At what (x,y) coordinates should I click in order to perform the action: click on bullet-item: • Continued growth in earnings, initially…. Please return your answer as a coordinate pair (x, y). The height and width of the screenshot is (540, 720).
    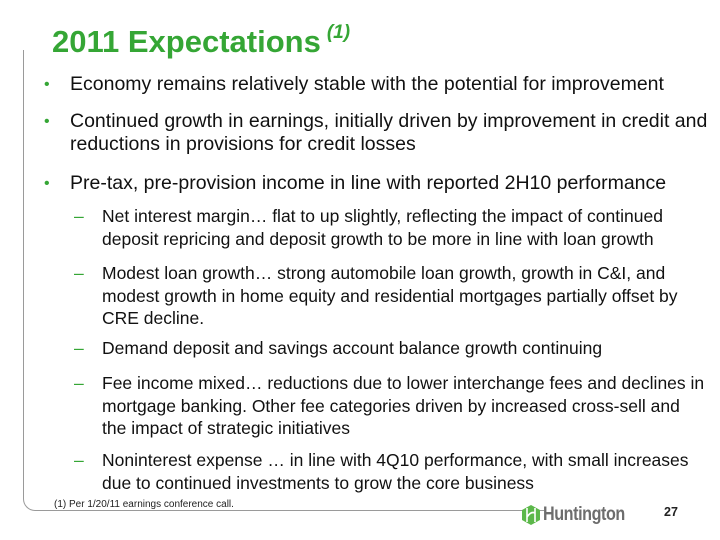
    Looking at the image, I should click on (377, 133).